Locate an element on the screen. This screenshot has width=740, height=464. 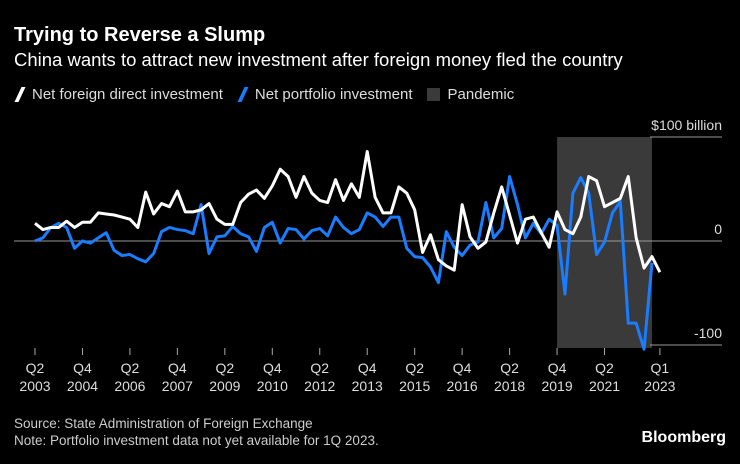
pandemic-swatch is located at coordinates (433, 94).